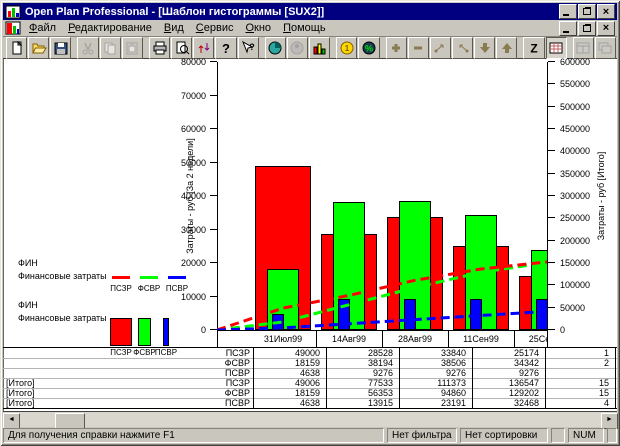 This screenshot has height=446, width=620. Describe the element at coordinates (204, 47) in the screenshot. I see `sort-arrows-button` at that location.